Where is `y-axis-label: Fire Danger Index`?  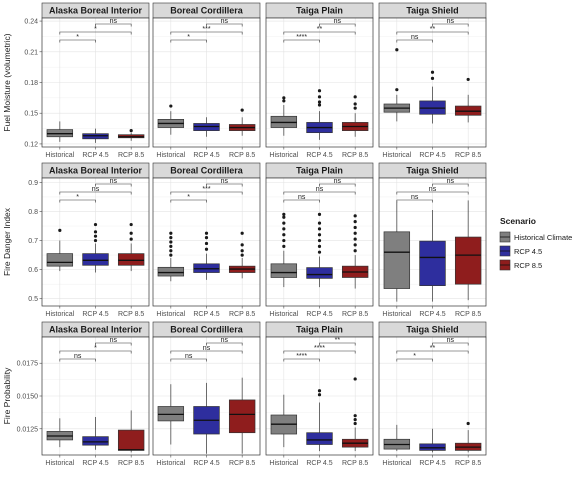
y-axis-label: Fire Danger Index is located at coordinates (7, 241).